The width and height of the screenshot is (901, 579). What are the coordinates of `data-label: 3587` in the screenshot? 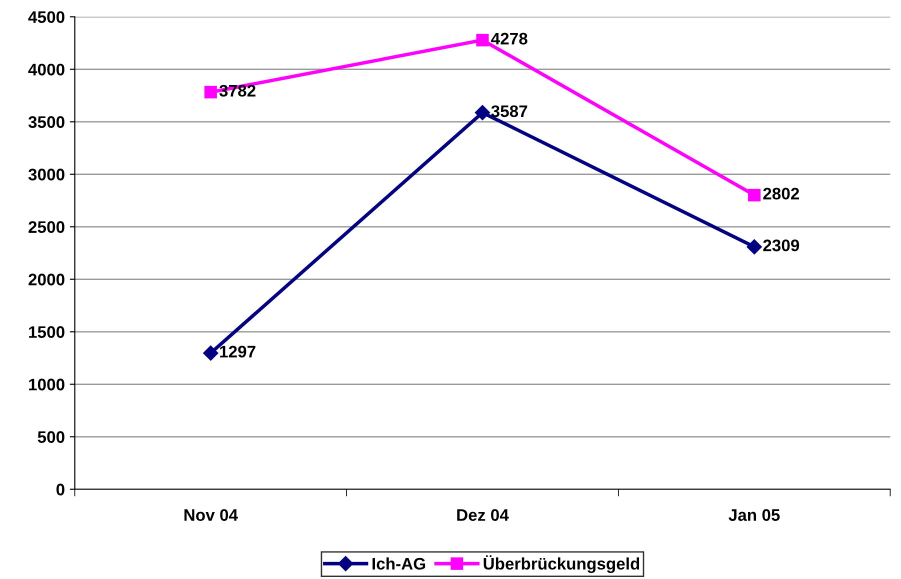 It's located at (509, 111).